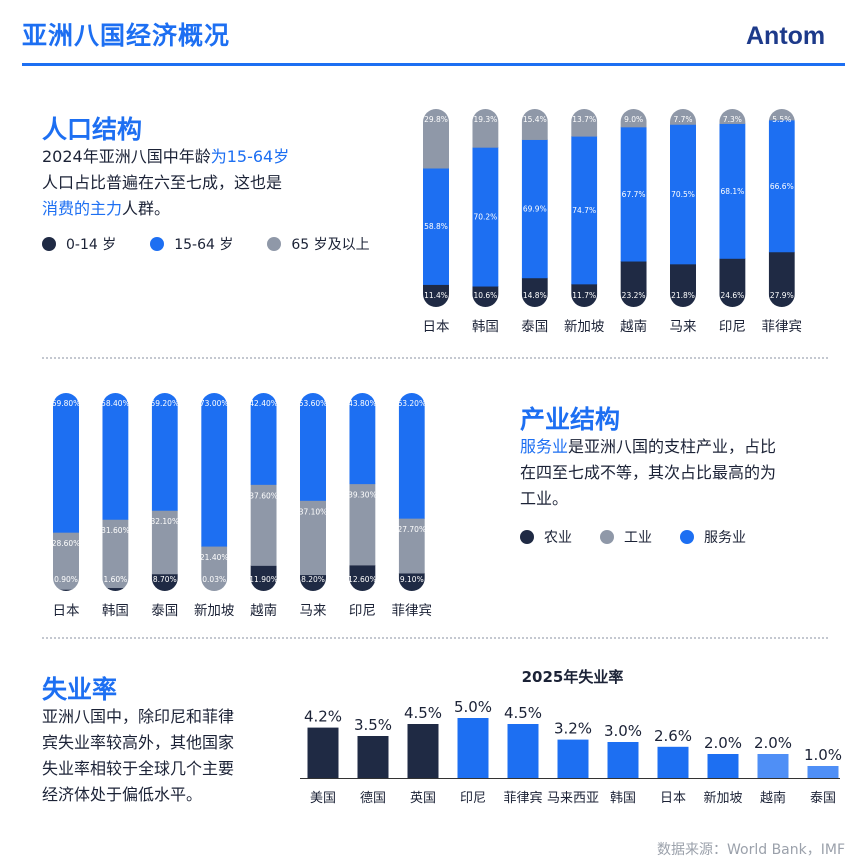 The height and width of the screenshot is (867, 863). I want to click on data-source: 数据来源：World Bank，IMF, so click(751, 850).